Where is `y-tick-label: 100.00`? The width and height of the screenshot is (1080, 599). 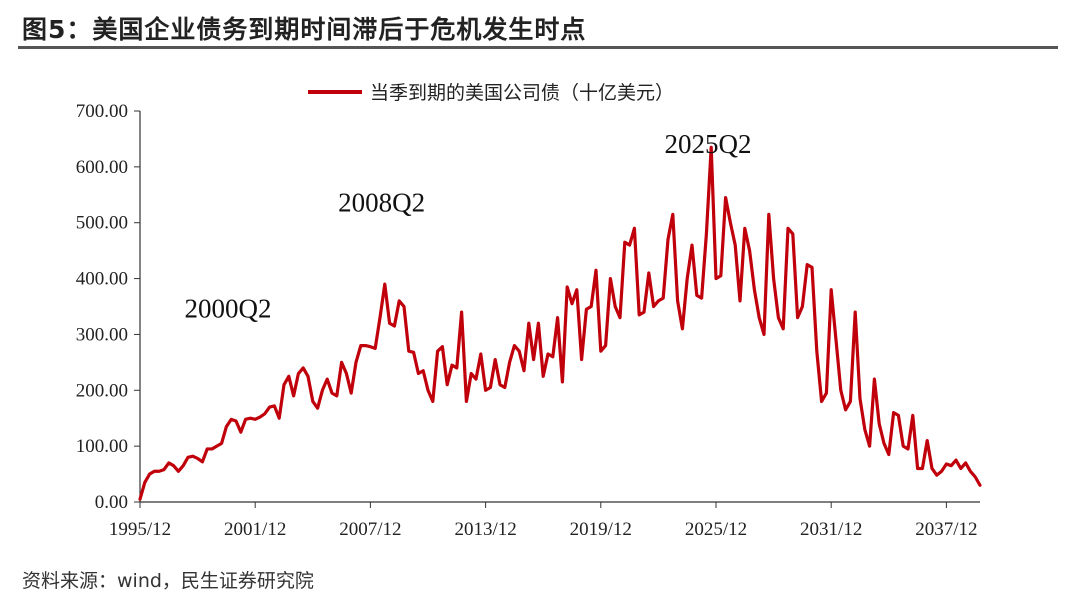 y-tick-label: 100.00 is located at coordinates (102, 446).